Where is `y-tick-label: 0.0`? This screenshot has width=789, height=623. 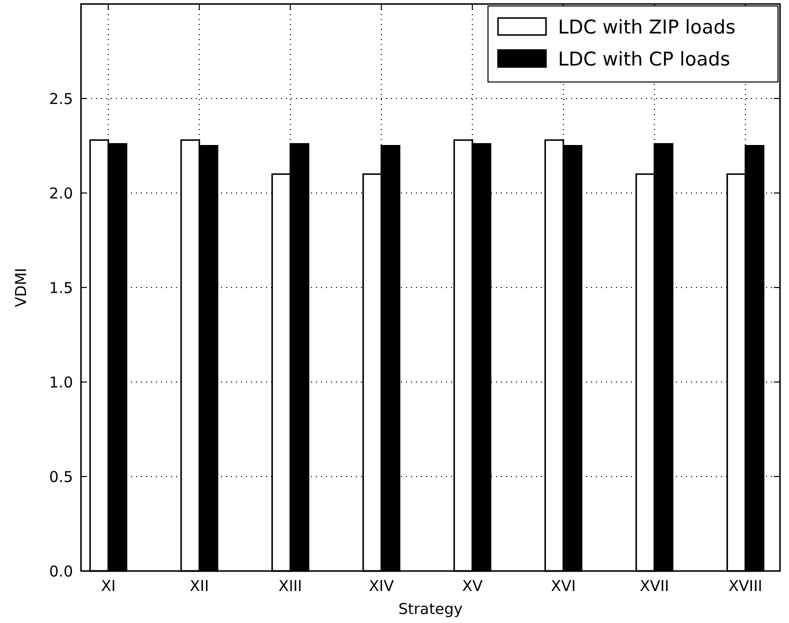
y-tick-label: 0.0 is located at coordinates (61, 571).